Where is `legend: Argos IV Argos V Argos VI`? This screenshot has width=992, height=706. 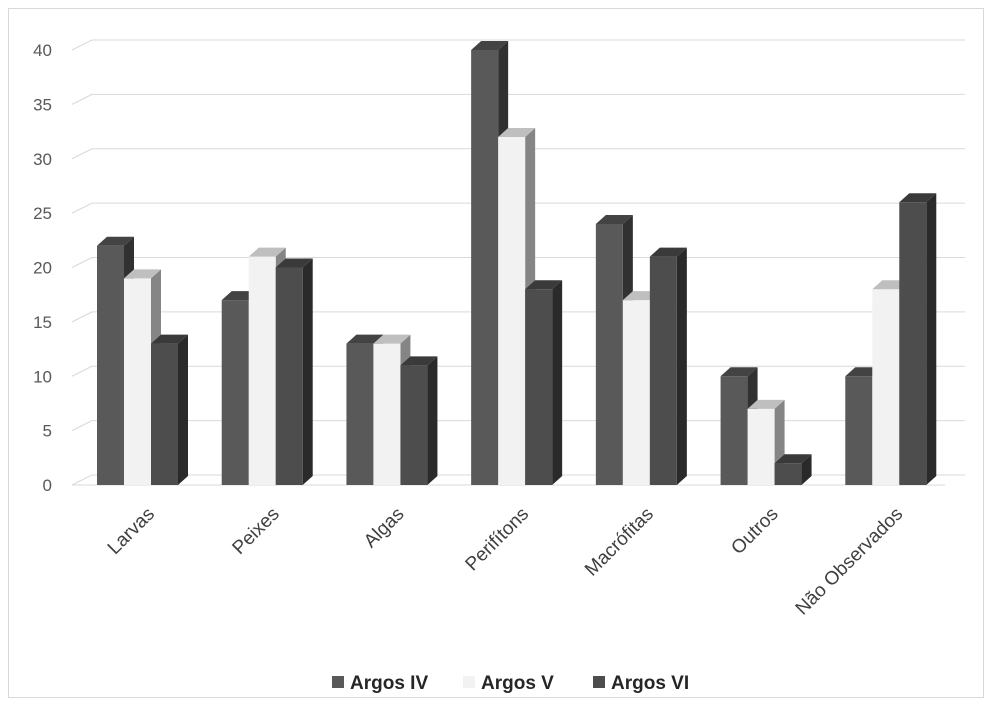
legend: Argos IV Argos V Argos VI is located at coordinates (510, 683).